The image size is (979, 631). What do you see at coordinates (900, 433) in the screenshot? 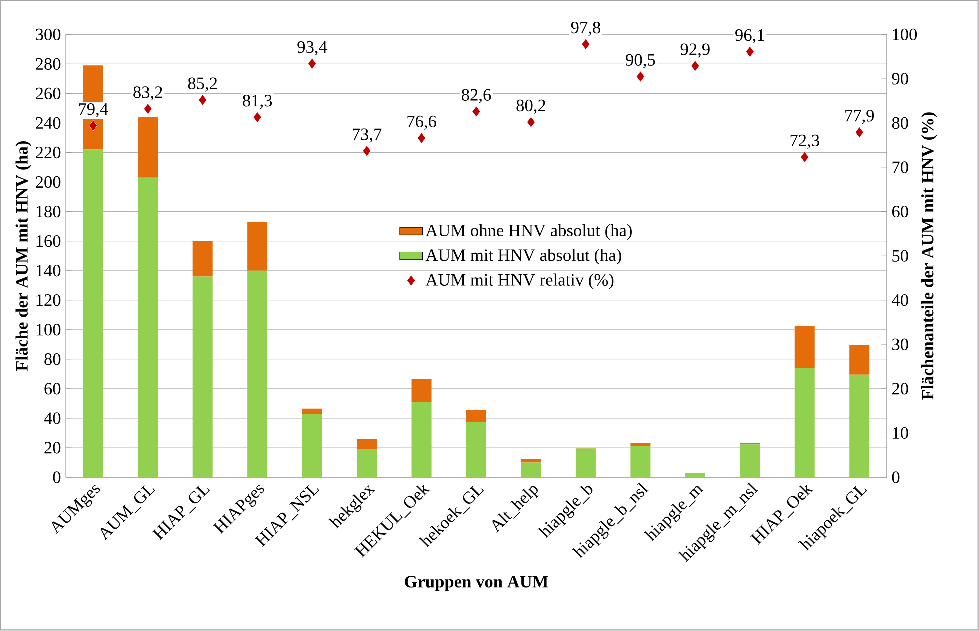
I see `y2-tick-label: 10` at bounding box center [900, 433].